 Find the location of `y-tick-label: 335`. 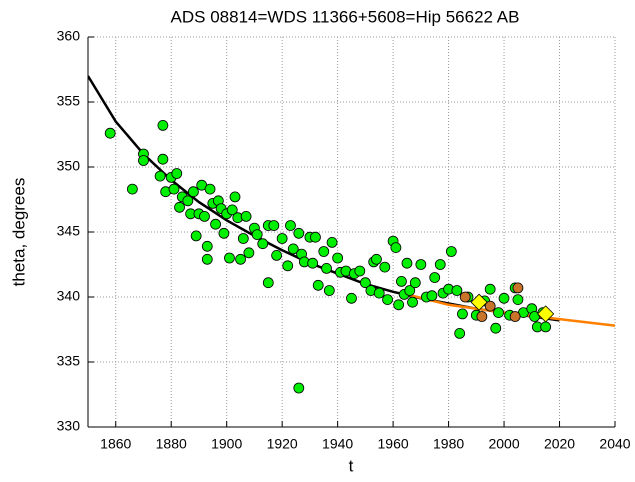

y-tick-label: 335 is located at coordinates (69, 361).